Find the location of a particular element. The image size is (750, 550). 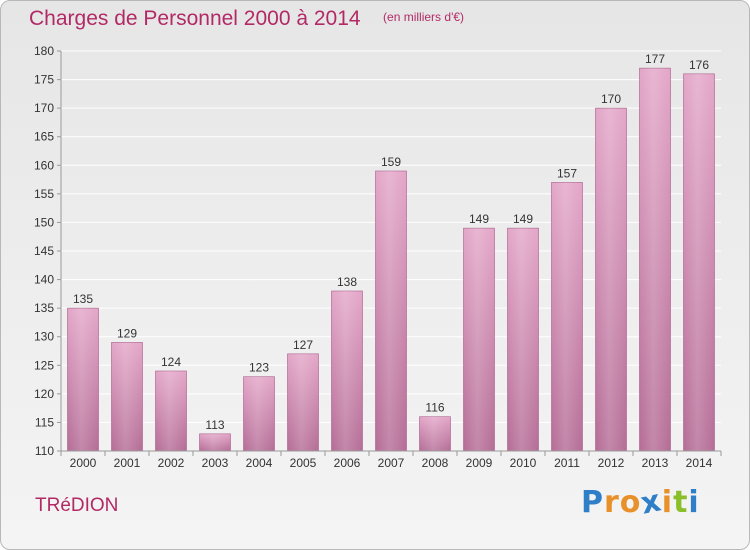

data-label: 176 is located at coordinates (699, 65).